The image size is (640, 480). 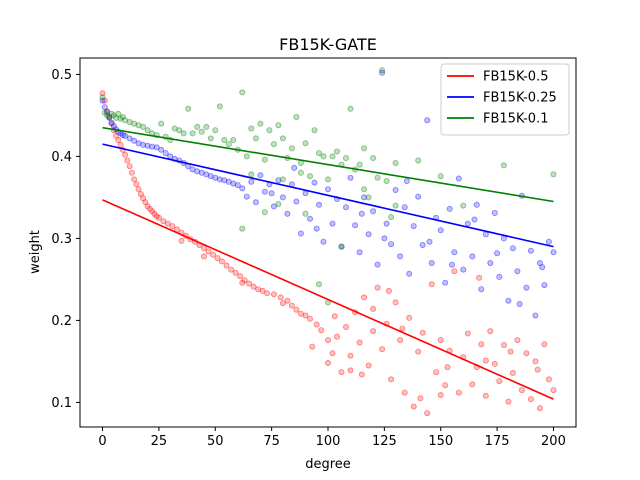 I want to click on y-tick-label-1: 0.2, so click(x=61, y=321).